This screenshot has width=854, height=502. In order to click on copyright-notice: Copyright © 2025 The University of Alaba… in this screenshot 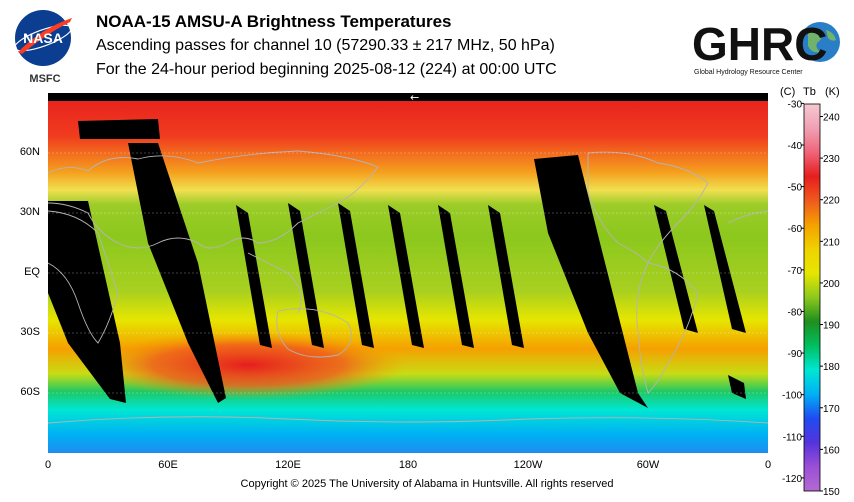, I will do `click(427, 484)`.